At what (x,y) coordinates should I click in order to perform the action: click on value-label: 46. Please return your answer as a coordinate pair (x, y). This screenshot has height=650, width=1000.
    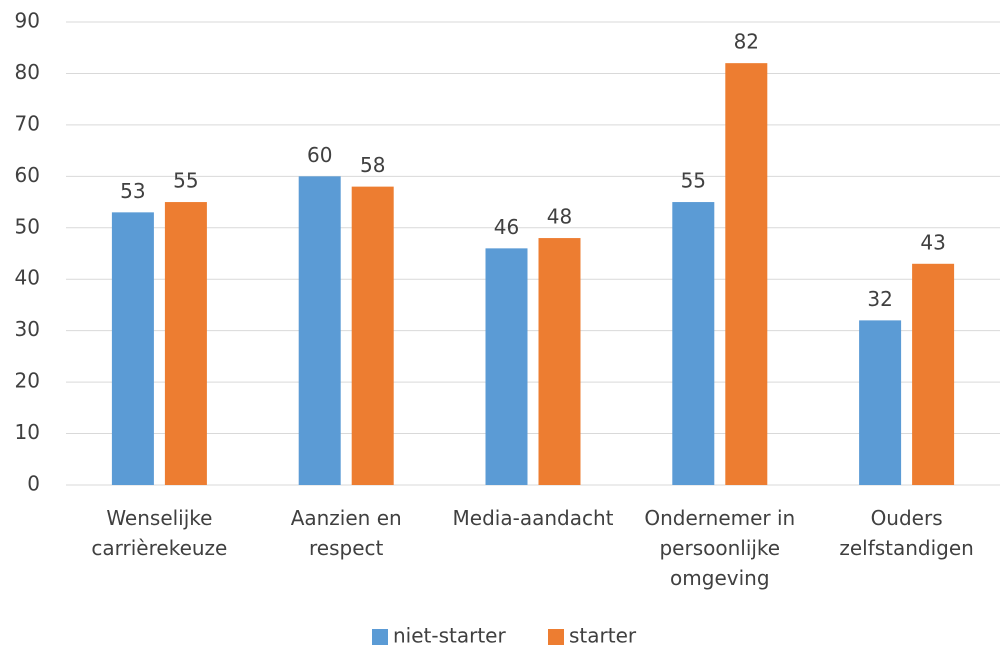
    Looking at the image, I should click on (506, 227).